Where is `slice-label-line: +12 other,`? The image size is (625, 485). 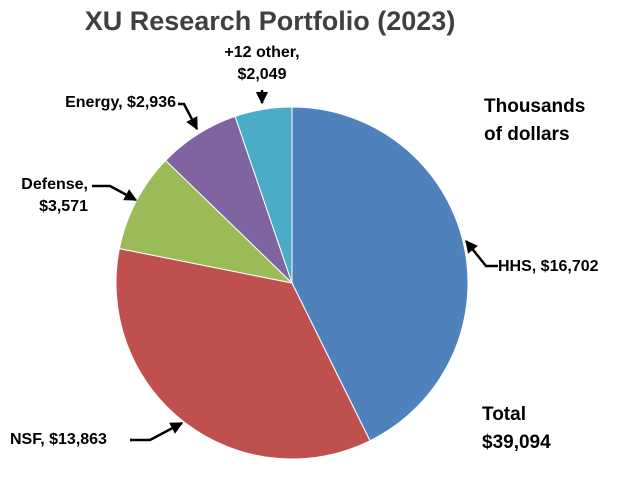 slice-label-line: +12 other, is located at coordinates (261, 52).